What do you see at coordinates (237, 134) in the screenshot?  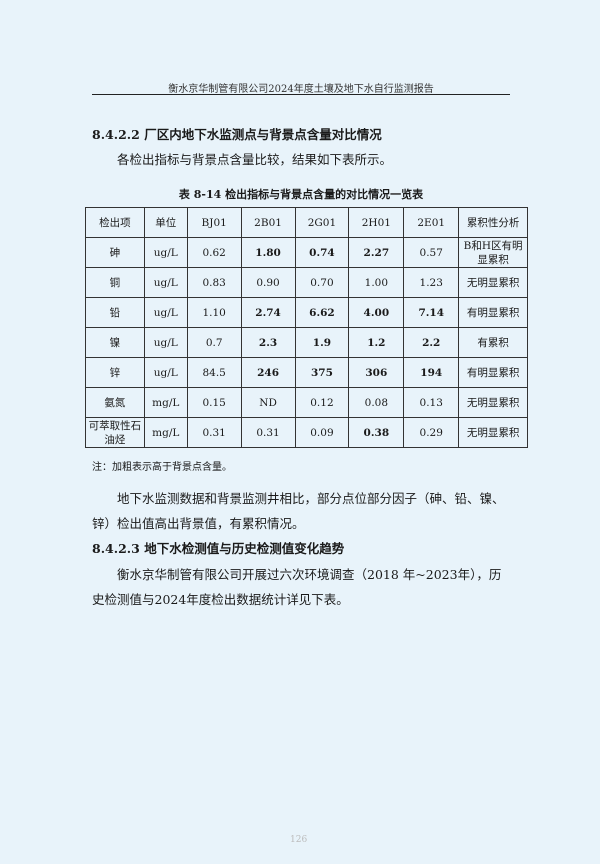 I see `section-heading-8-4-2-2: 8.4.2.2 厂区内地下水监测点与背景点含量对比情况` at bounding box center [237, 134].